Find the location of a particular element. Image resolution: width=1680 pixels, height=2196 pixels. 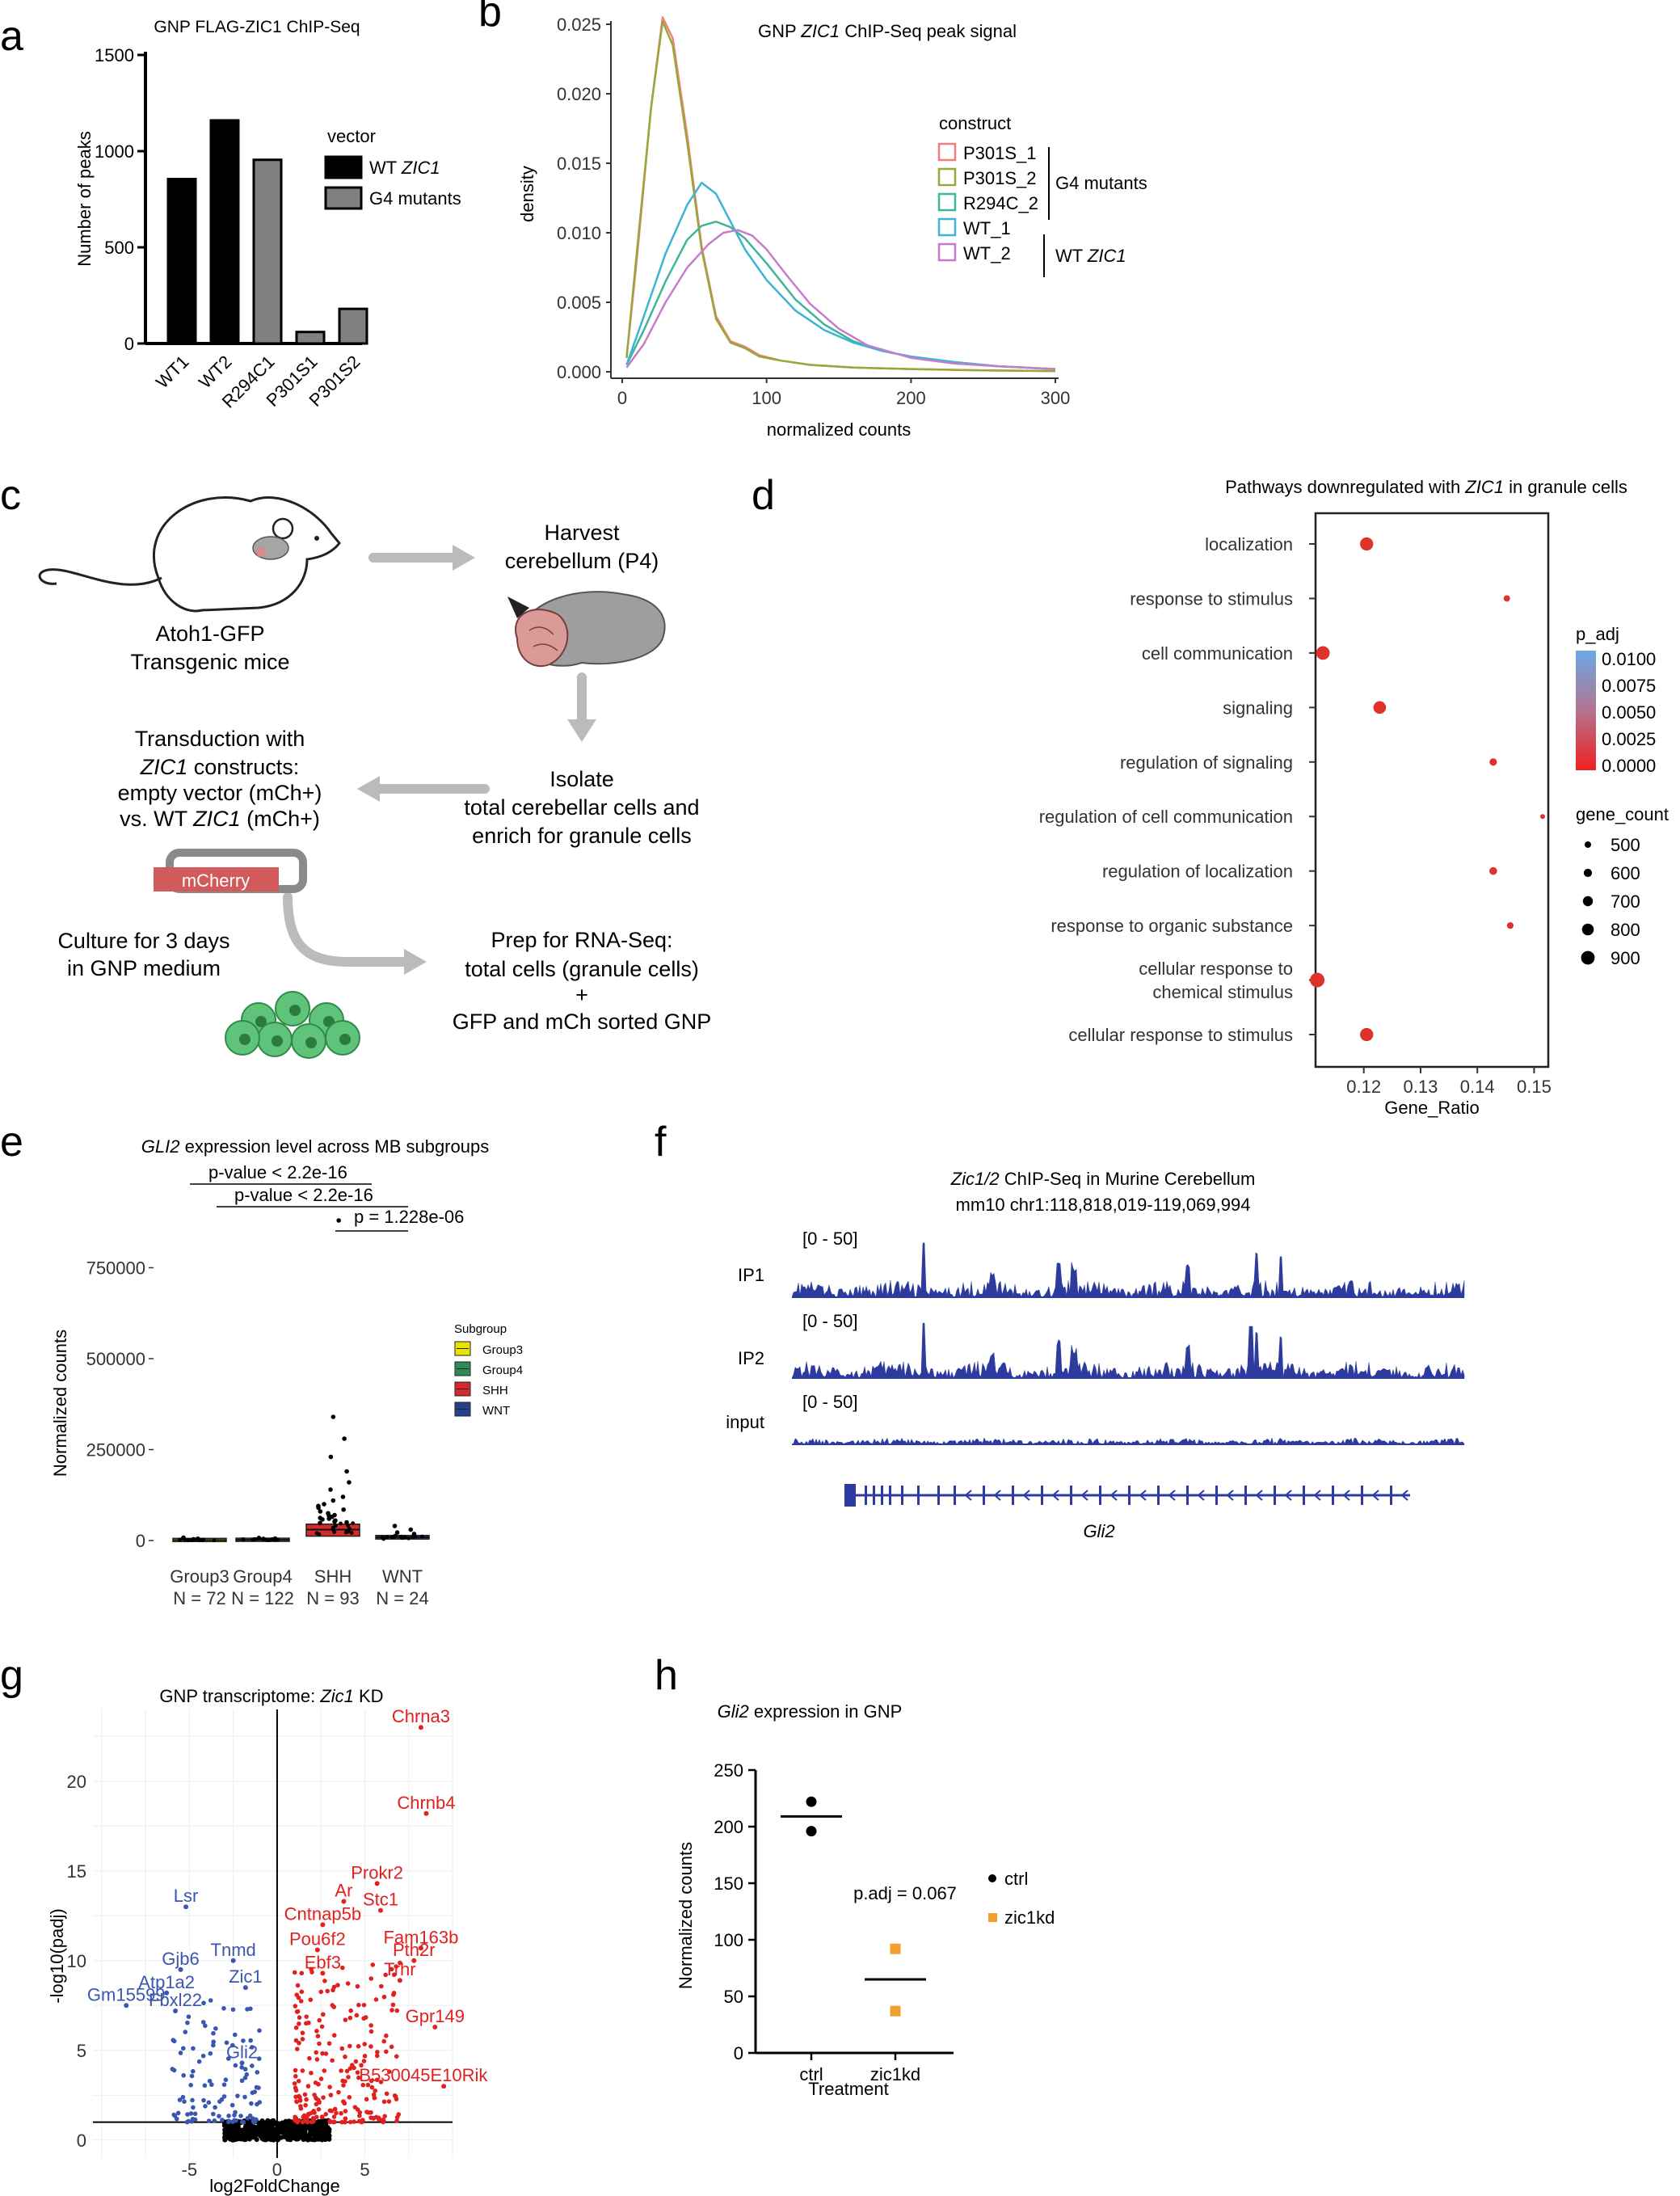

gene-label-Chrnb4: Chrnb4 is located at coordinates (426, 1803).